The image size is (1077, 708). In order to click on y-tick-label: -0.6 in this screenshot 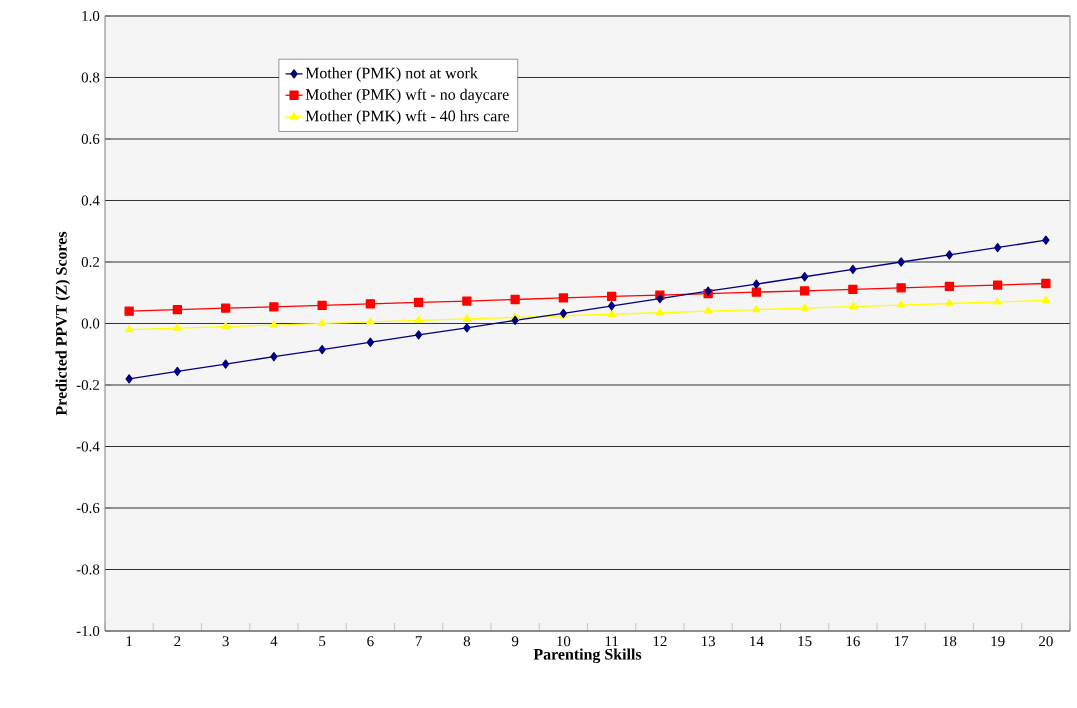, I will do `click(88, 508)`.